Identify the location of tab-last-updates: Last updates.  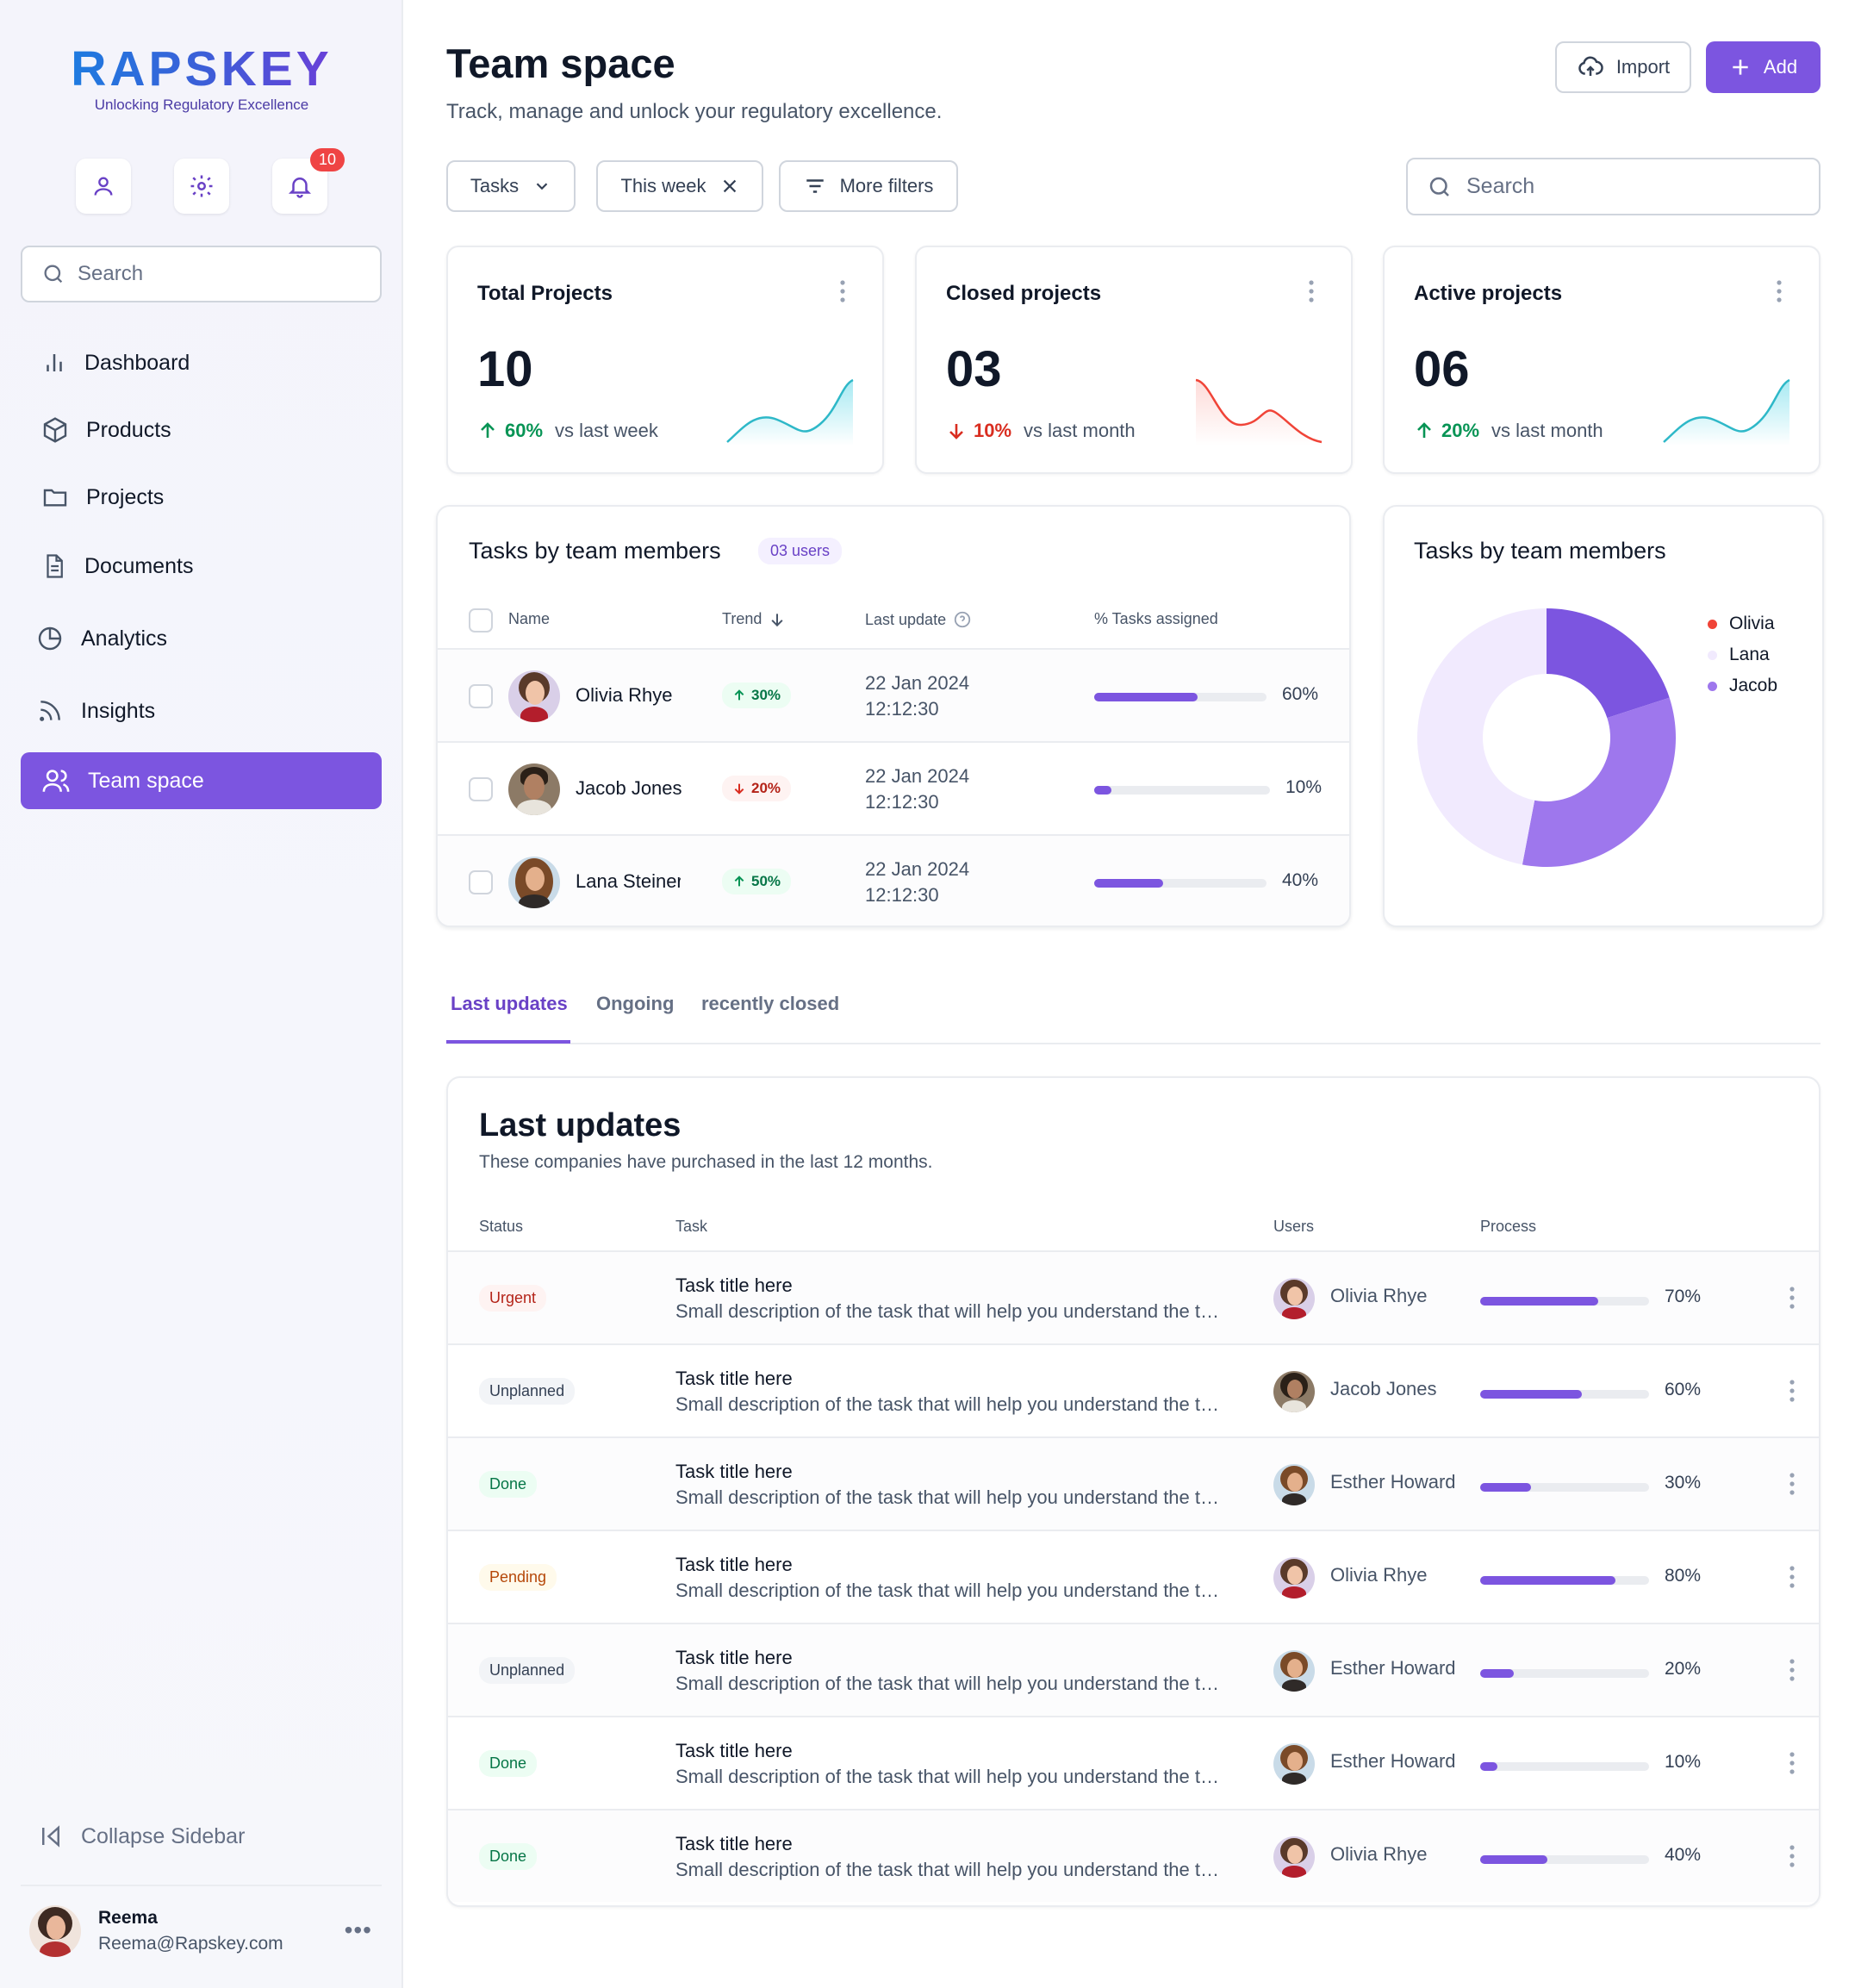
(509, 1003).